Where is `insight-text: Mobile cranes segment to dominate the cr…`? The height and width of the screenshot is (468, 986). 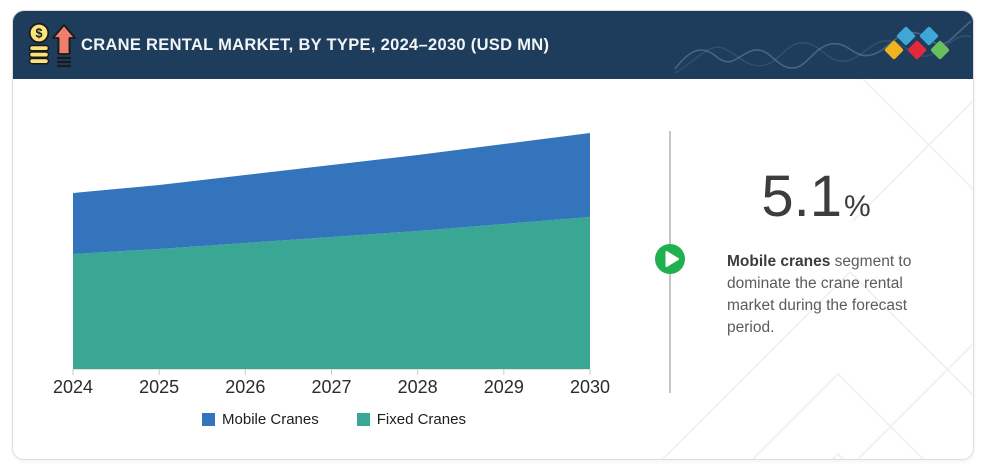
insight-text: Mobile cranes segment to dominate the cr… is located at coordinates (822, 295).